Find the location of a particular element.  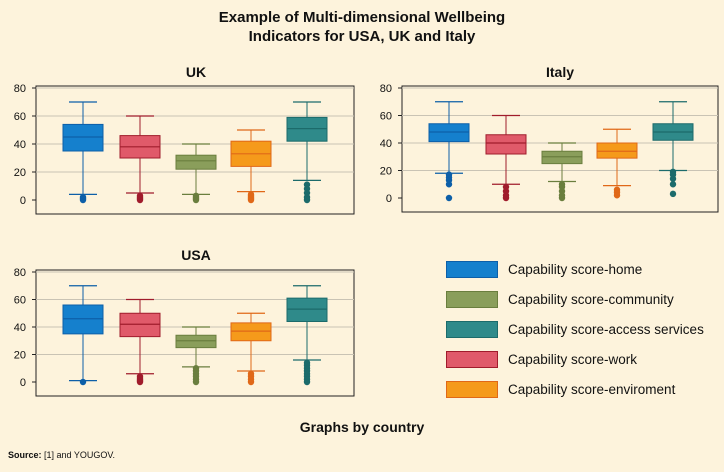

legend-label-community: Capability score-community is located at coordinates (591, 299).